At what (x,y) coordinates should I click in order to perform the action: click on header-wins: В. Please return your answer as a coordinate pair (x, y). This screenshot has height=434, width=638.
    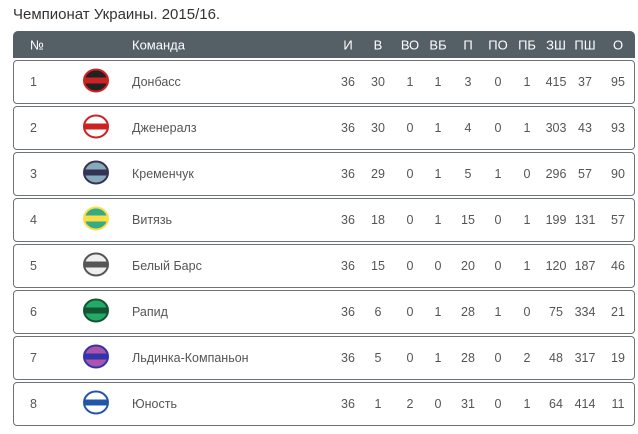
    Looking at the image, I should click on (378, 44).